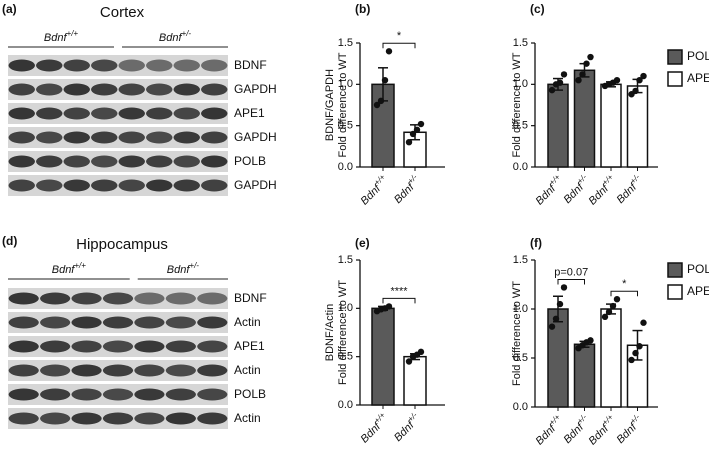 The image size is (709, 450). I want to click on x-tick-label: Bdnf+/-, so click(629, 429).